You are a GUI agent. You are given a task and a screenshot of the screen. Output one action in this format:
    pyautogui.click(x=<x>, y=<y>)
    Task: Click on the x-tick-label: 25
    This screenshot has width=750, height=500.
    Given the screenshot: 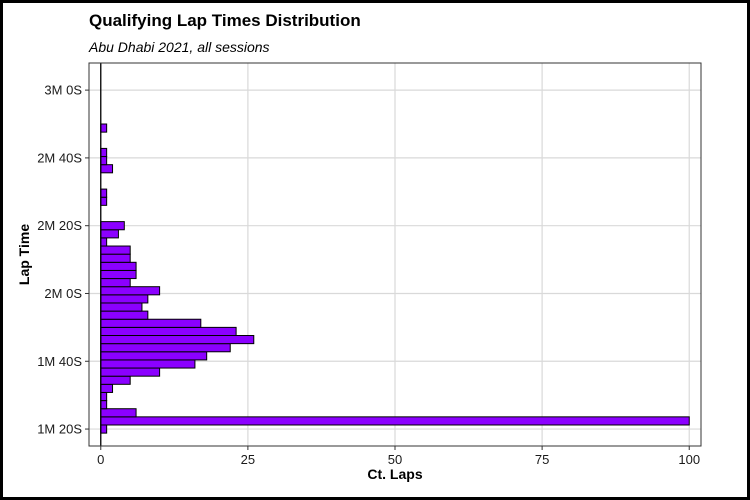 What is the action you would take?
    pyautogui.click(x=248, y=459)
    